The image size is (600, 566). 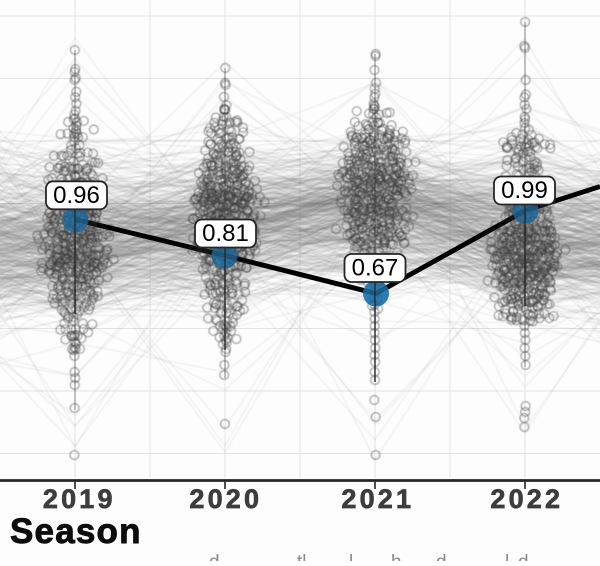 What do you see at coordinates (76, 195) in the screenshot?
I see `svg-text: 0.96` at bounding box center [76, 195].